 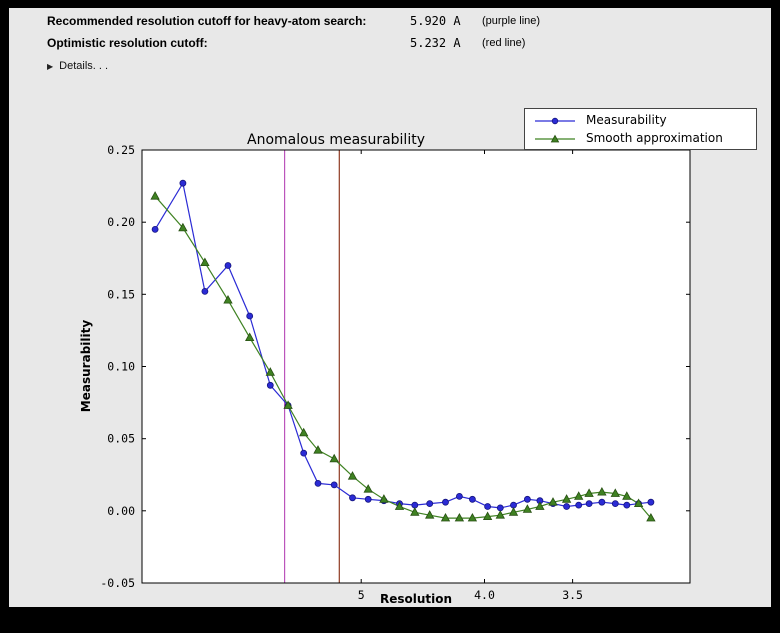 I want to click on recommended-cutoff-value: 5.920 A, so click(x=435, y=21).